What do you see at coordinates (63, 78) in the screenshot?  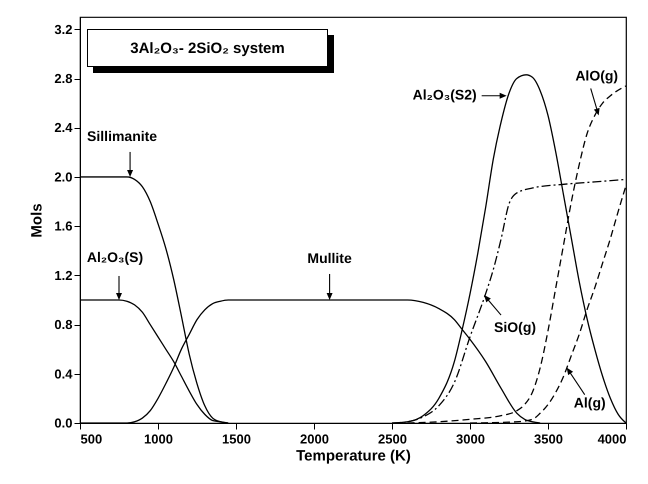 I see `y-tick-label: 2.8` at bounding box center [63, 78].